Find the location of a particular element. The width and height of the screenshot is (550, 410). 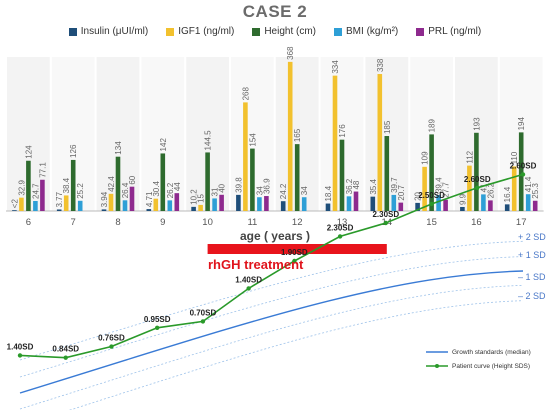

x-tick-label: 11 is located at coordinates (252, 222).